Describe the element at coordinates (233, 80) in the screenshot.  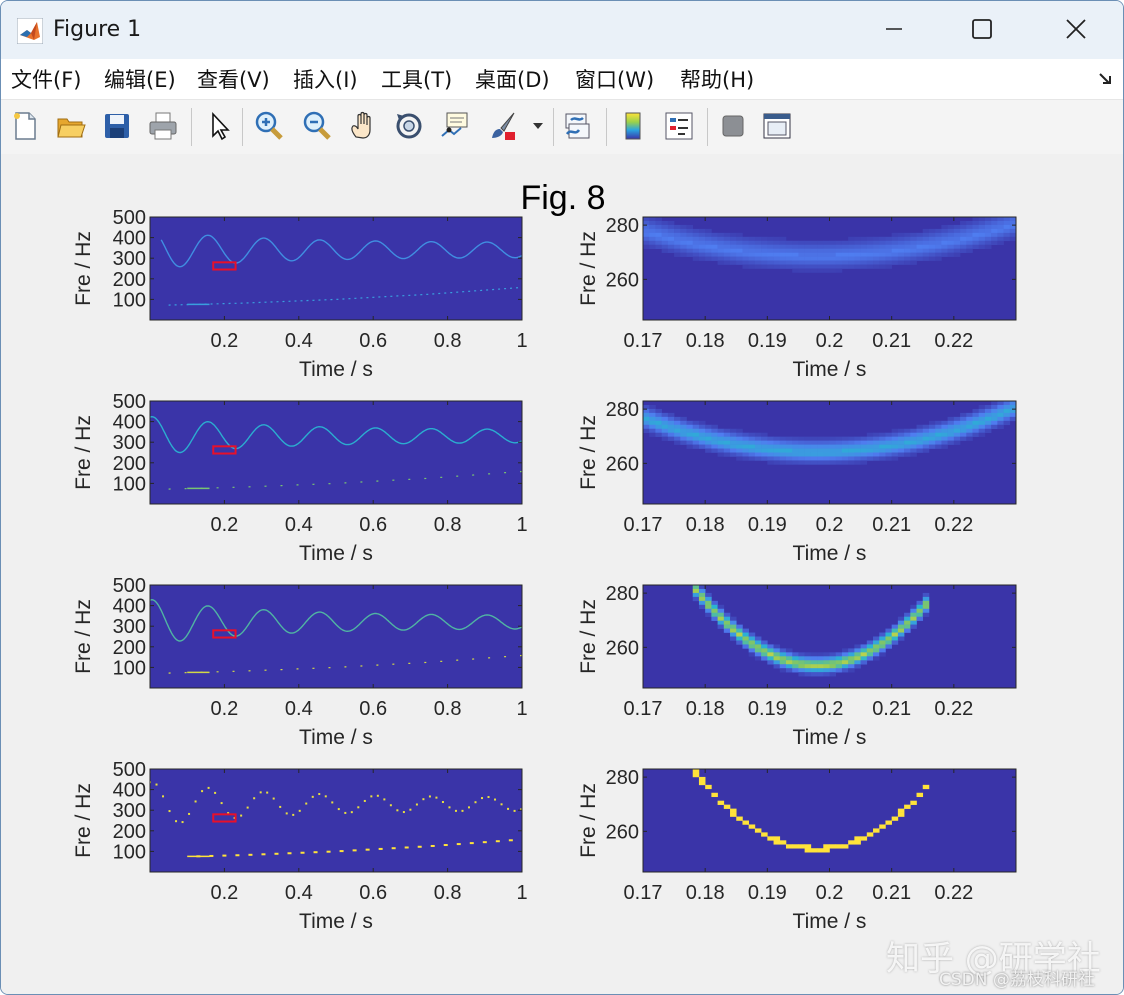
I see `menu-view: 查看(V)` at that location.